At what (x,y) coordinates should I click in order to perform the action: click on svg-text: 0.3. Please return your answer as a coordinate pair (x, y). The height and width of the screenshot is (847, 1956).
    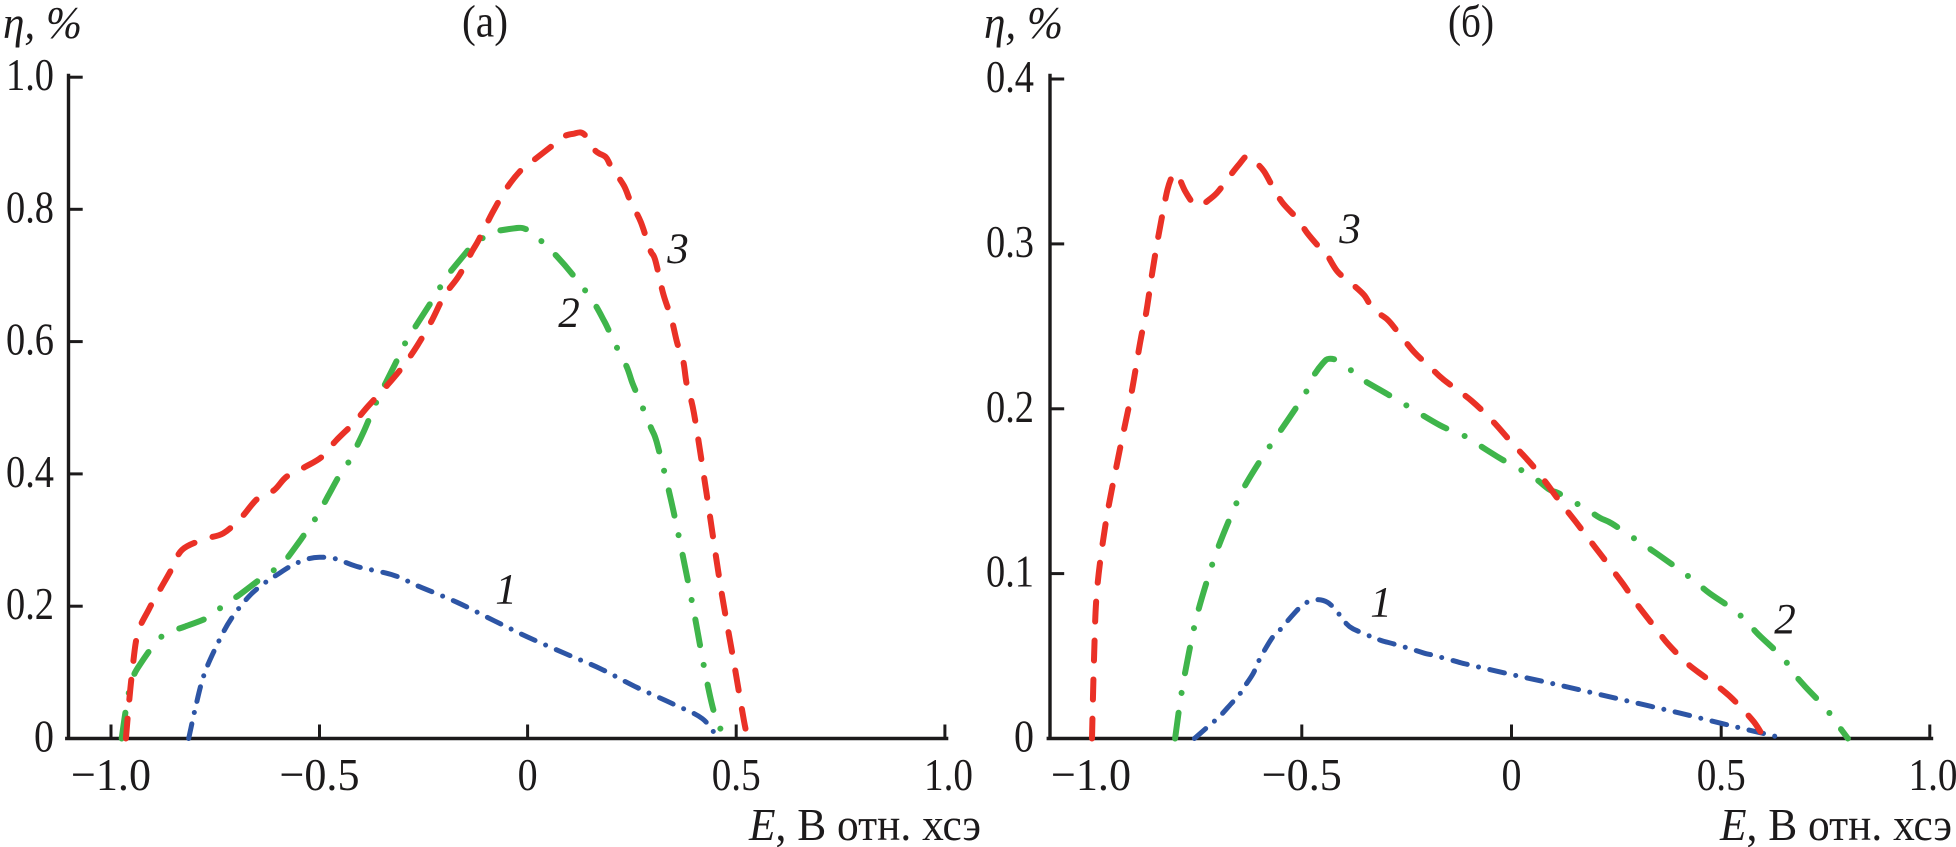
    Looking at the image, I should click on (1010, 241).